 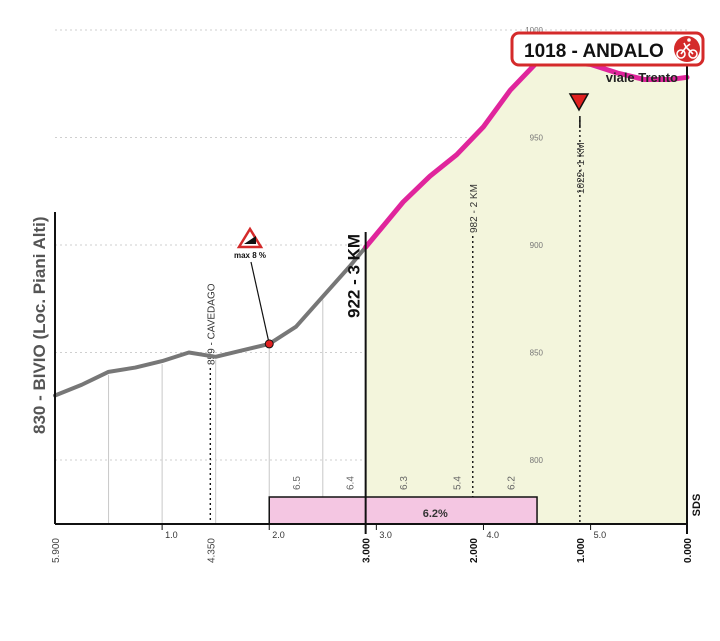 What do you see at coordinates (250, 255) in the screenshot?
I see `max-gradient-label: max 8 %` at bounding box center [250, 255].